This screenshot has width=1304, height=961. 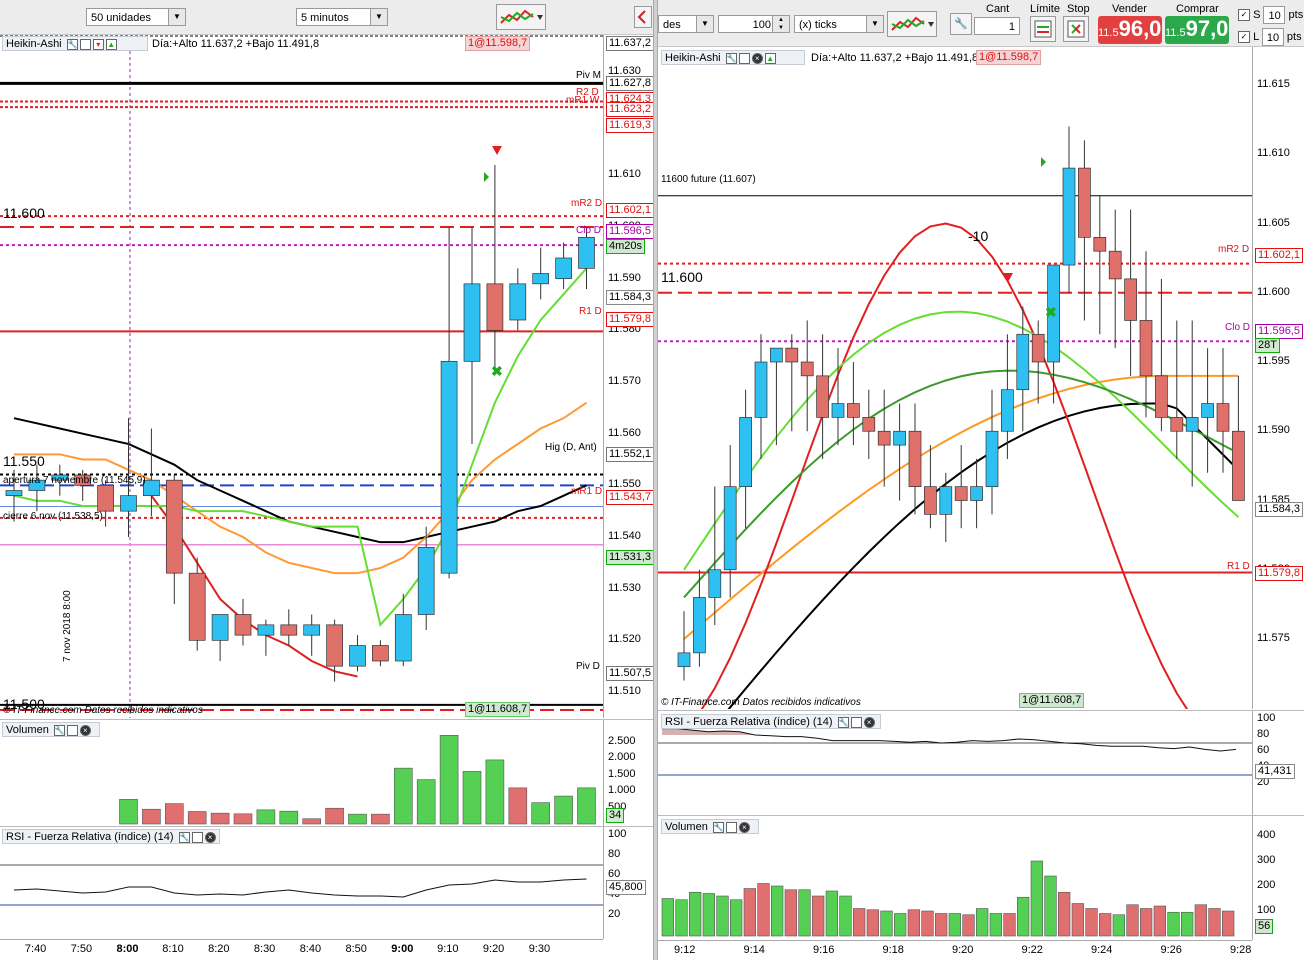 What do you see at coordinates (1273, 638) in the screenshot?
I see `right-price-tick: 11.575` at bounding box center [1273, 638].